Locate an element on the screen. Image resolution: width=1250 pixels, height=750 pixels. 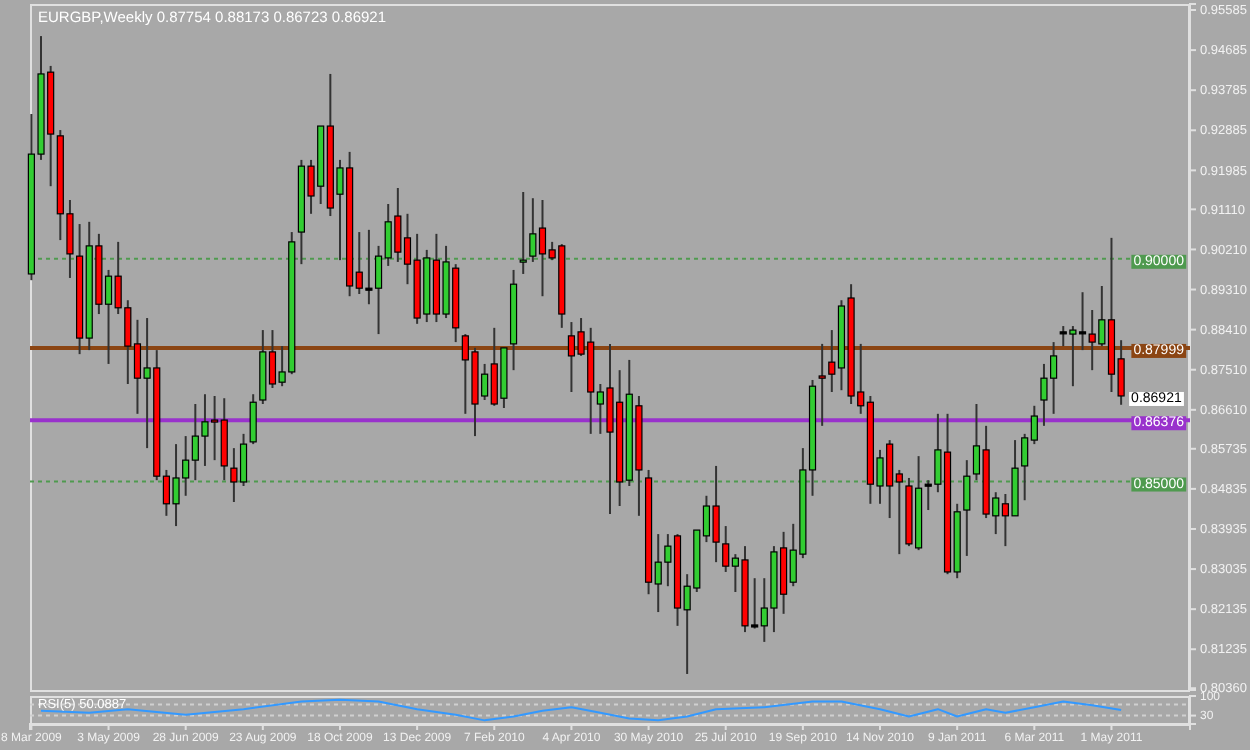
line-series is located at coordinates (581, 710).